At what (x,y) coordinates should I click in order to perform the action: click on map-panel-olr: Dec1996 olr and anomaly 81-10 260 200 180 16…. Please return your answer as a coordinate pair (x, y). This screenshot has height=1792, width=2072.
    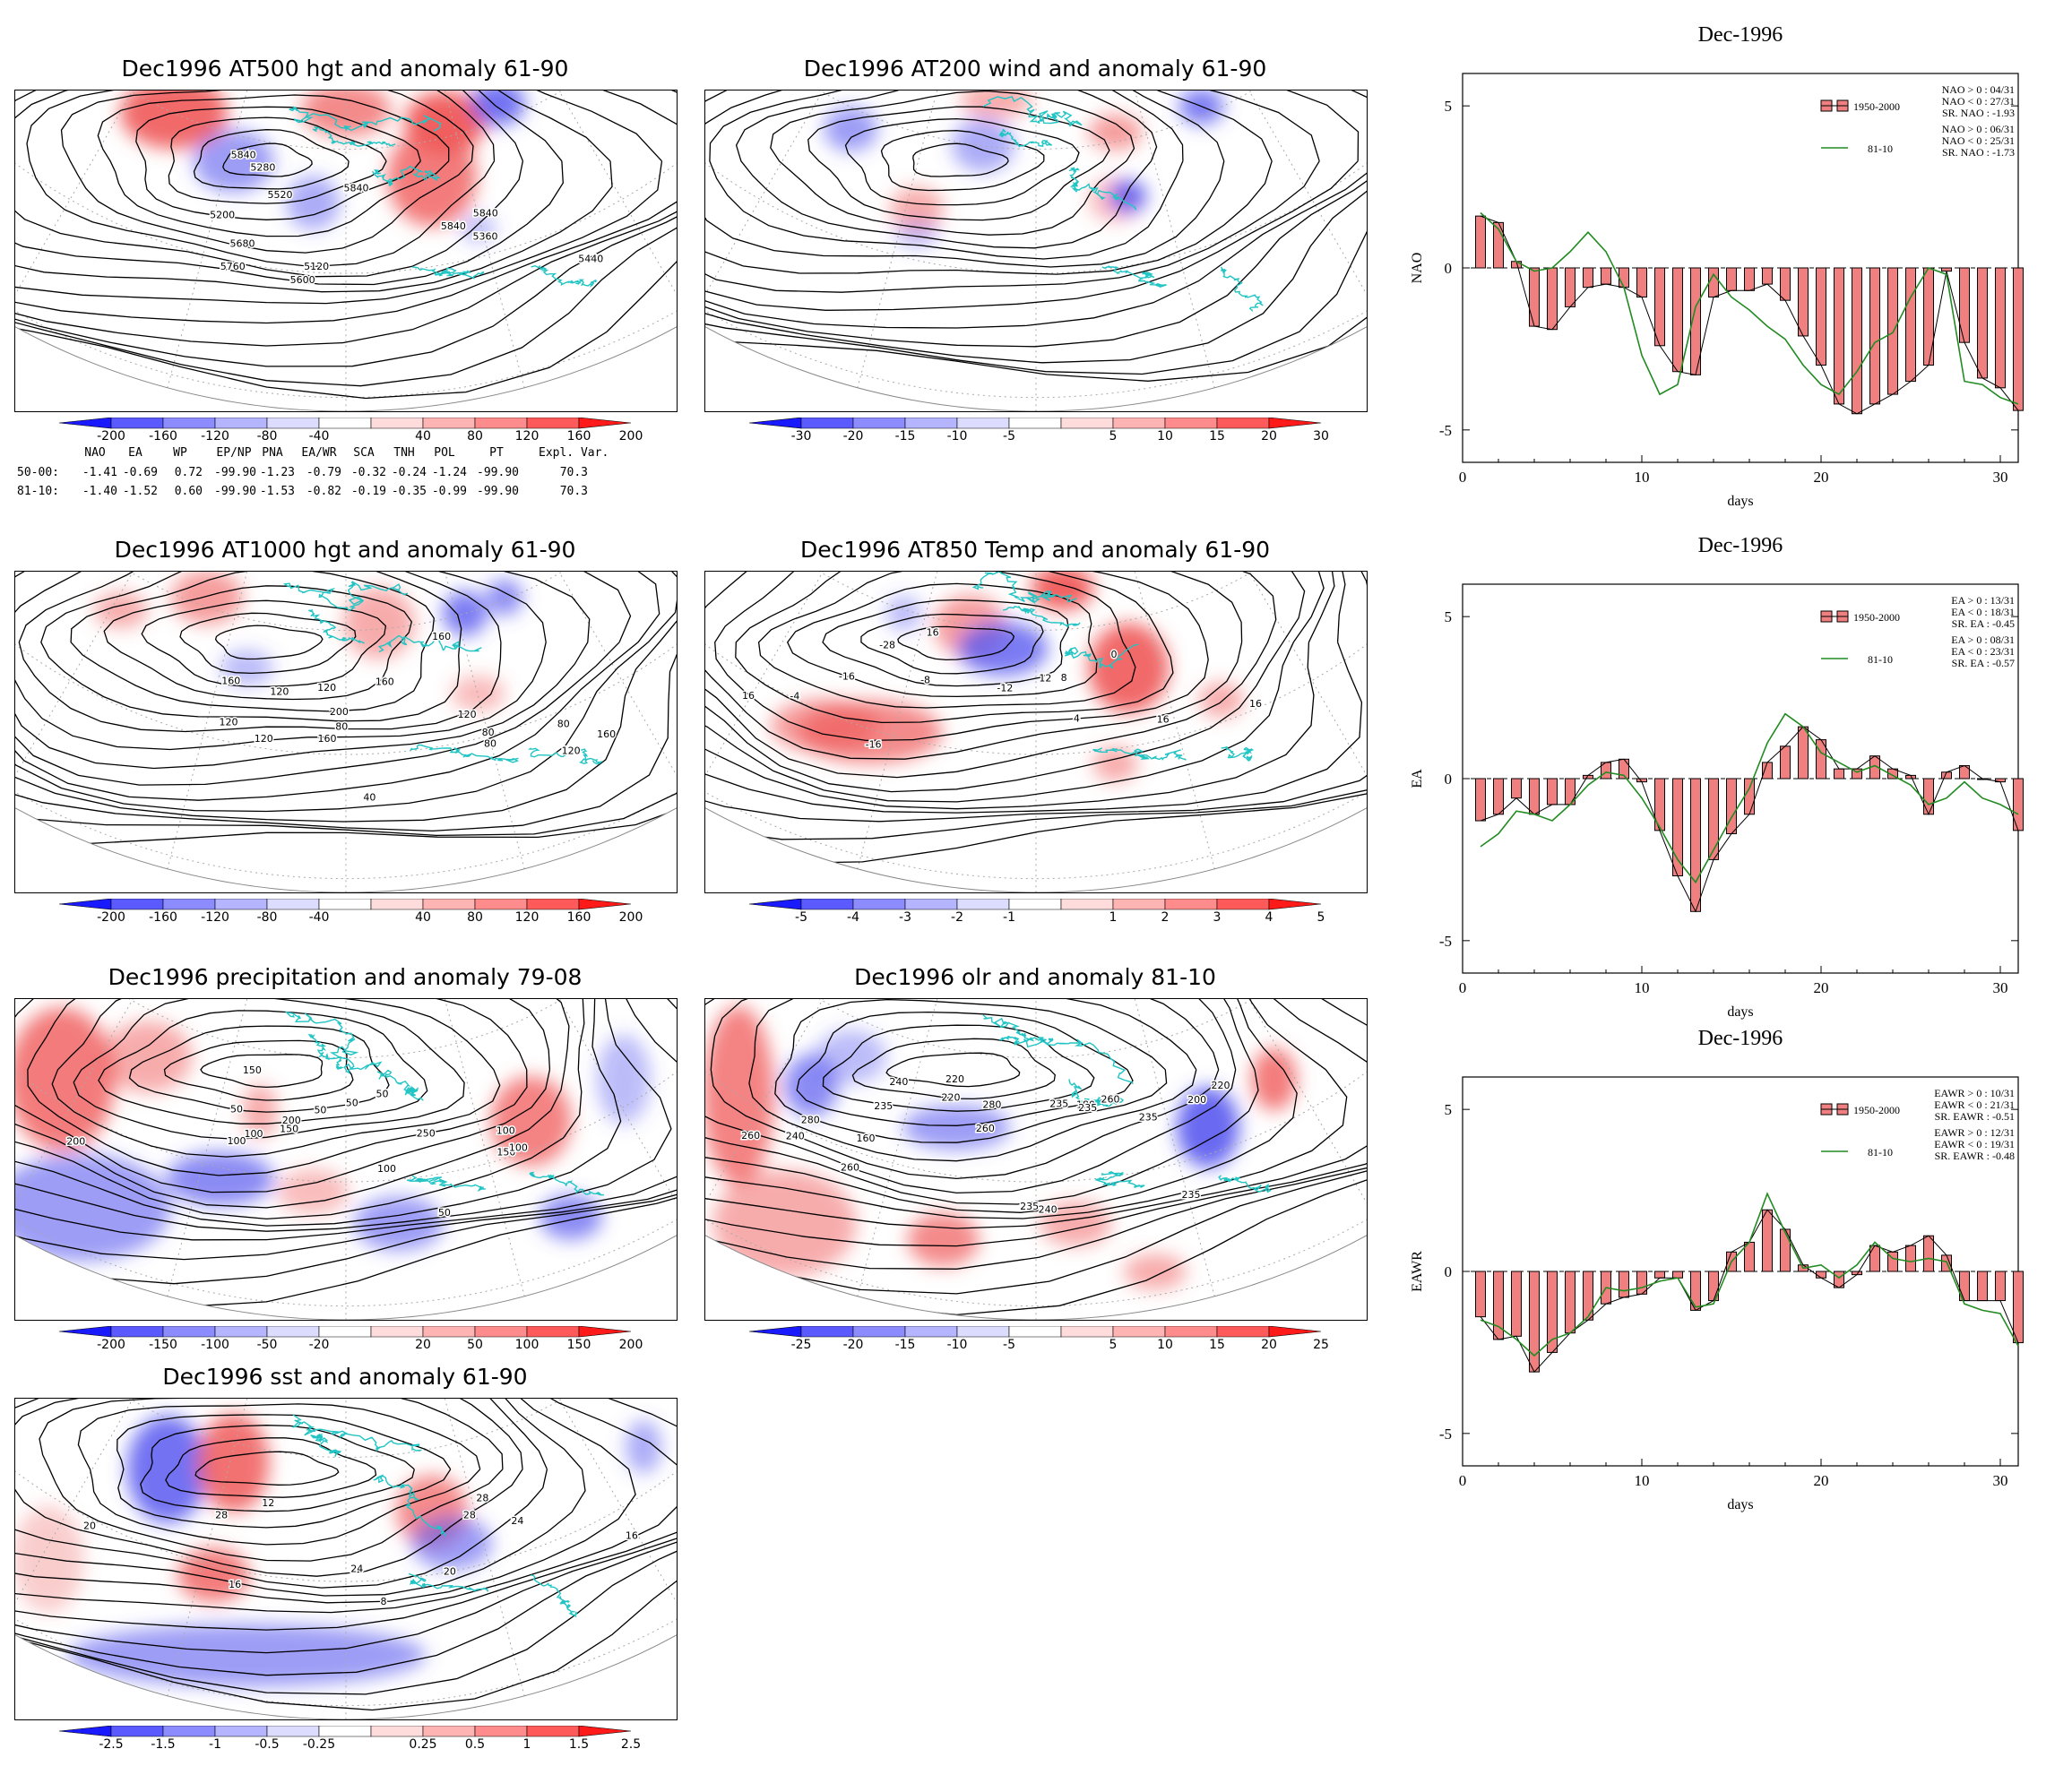
    Looking at the image, I should click on (1036, 1177).